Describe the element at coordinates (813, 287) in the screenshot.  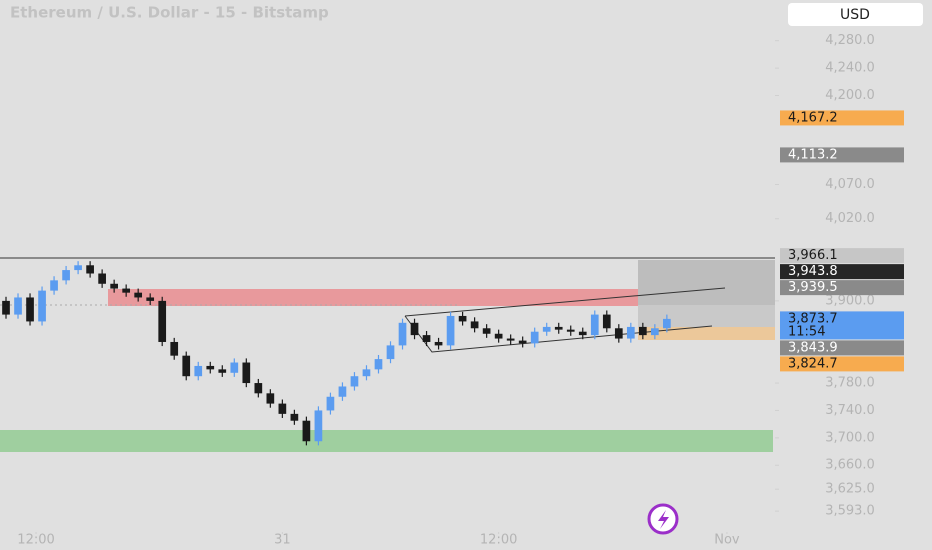
I see `price-badge-label: 3,939.5` at that location.